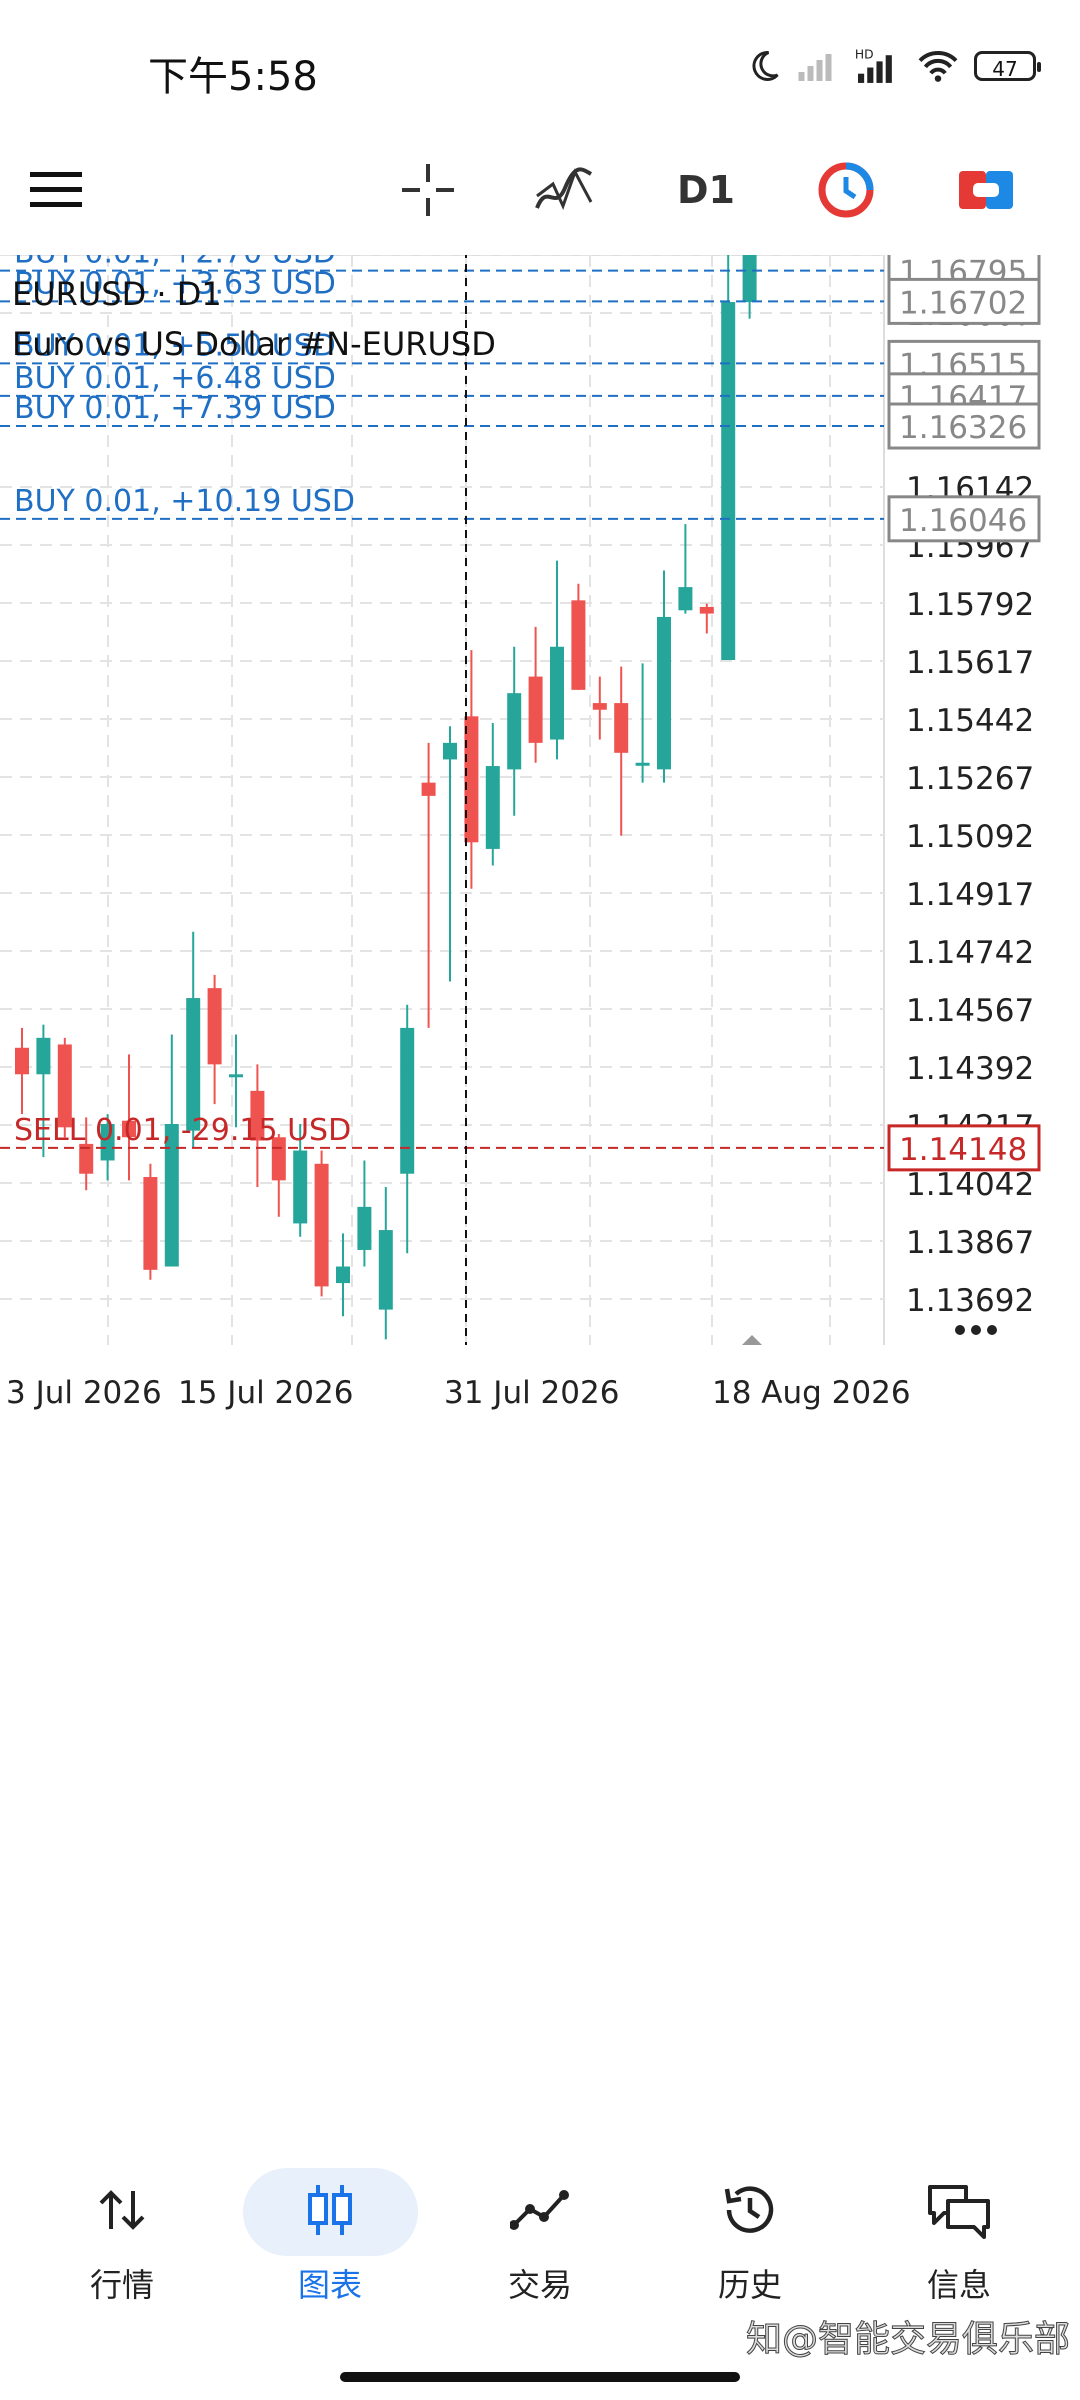 This screenshot has width=1080, height=2400. I want to click on position-label: BUY 0.01, +3.63 USD, so click(175, 283).